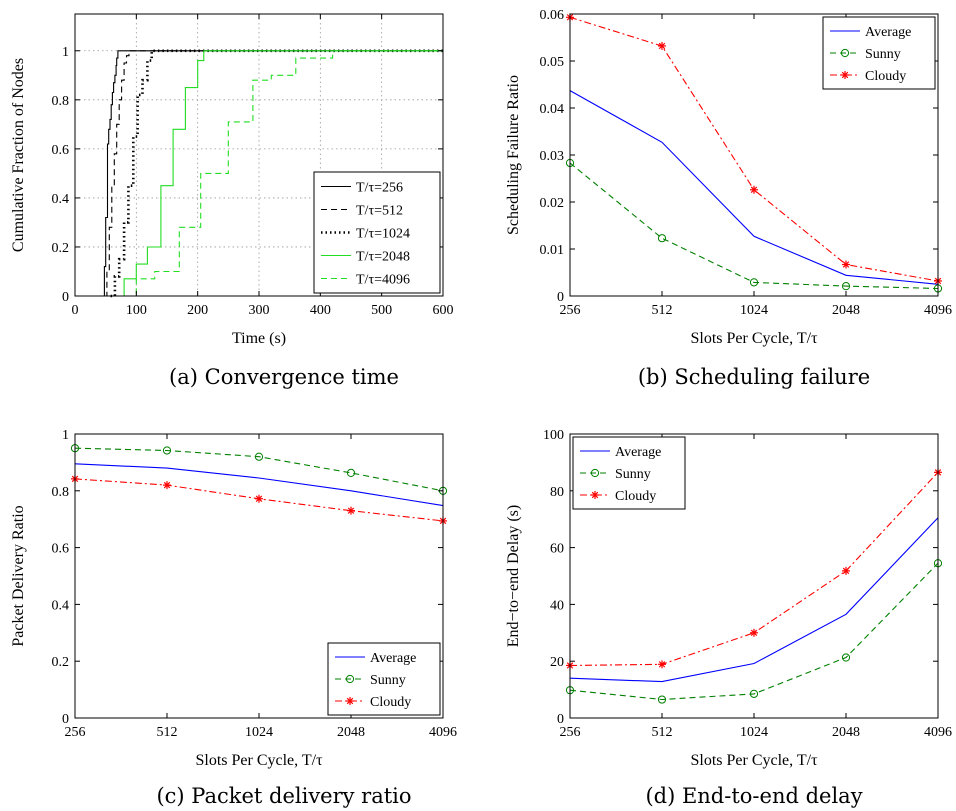  I want to click on y-tick-label: 0.2, so click(61, 662).